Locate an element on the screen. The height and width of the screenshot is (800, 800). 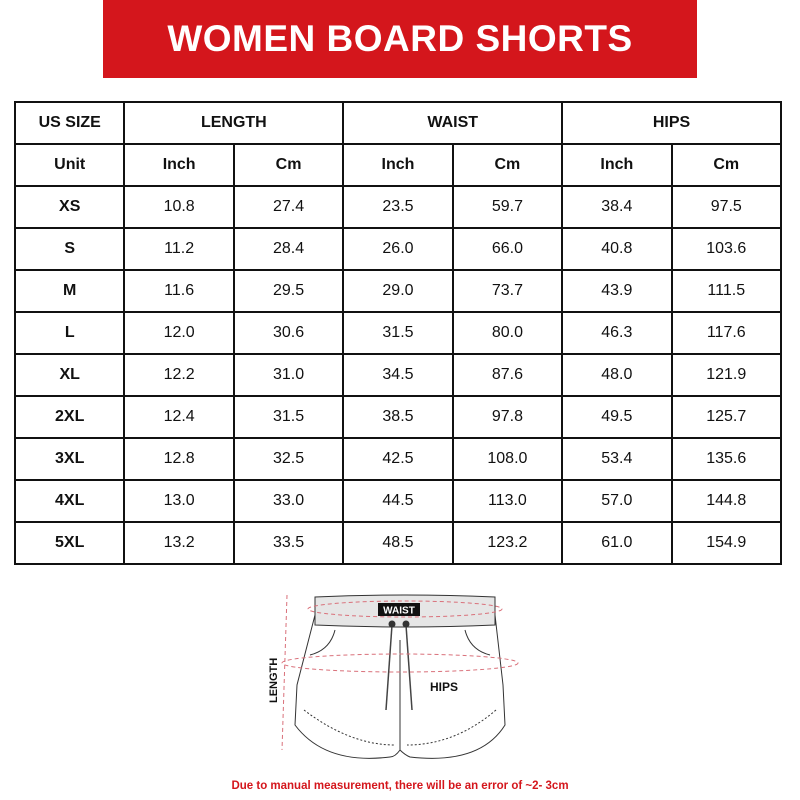
measurement-cell: 49.5 is located at coordinates (617, 417).